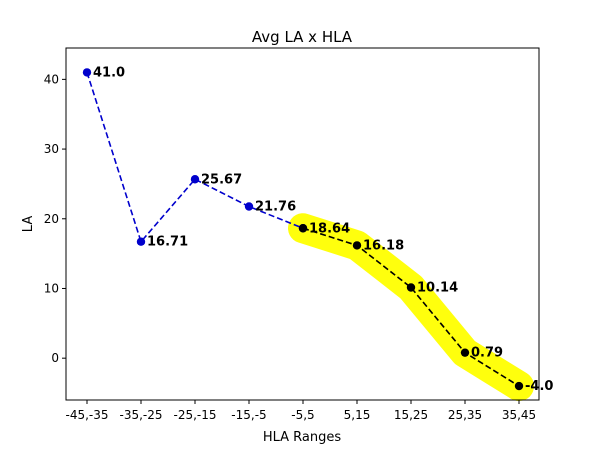 The image size is (593, 449). I want to click on y-axis-label: LA, so click(28, 224).